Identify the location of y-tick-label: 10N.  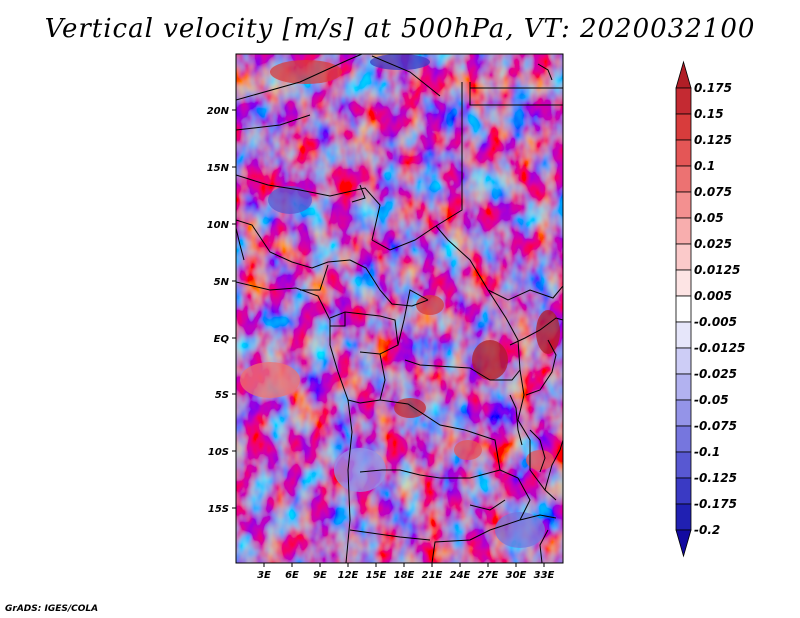
(218, 225).